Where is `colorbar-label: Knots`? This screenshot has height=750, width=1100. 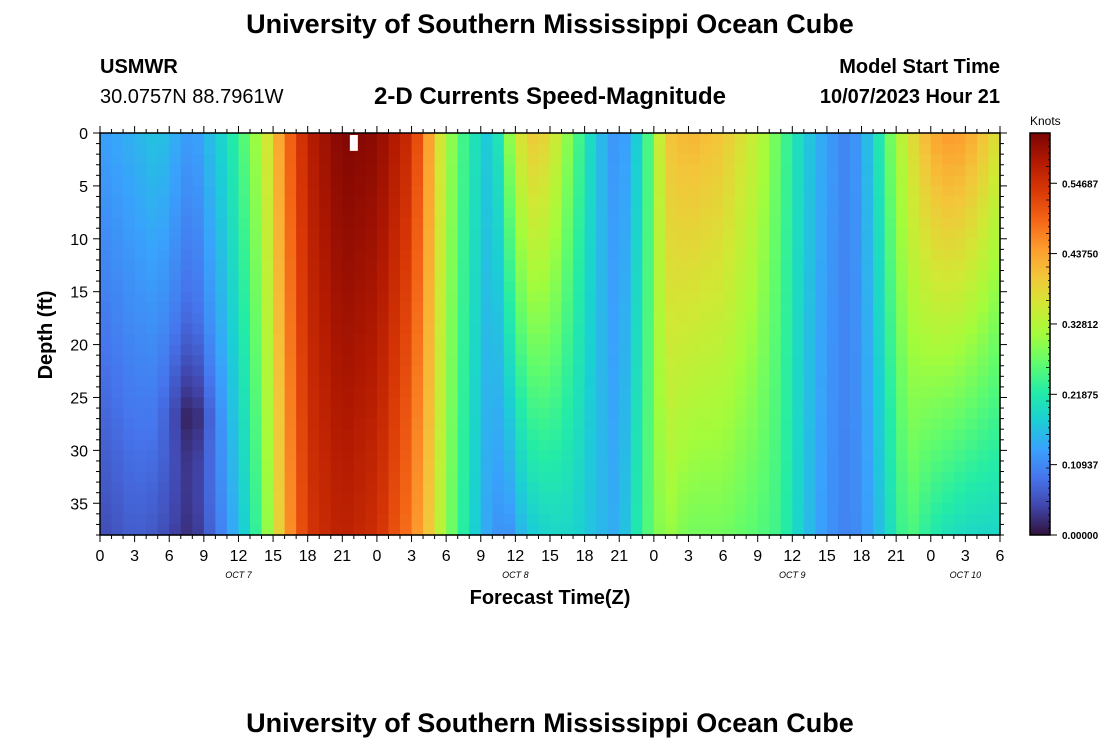
colorbar-label: Knots is located at coordinates (1045, 121).